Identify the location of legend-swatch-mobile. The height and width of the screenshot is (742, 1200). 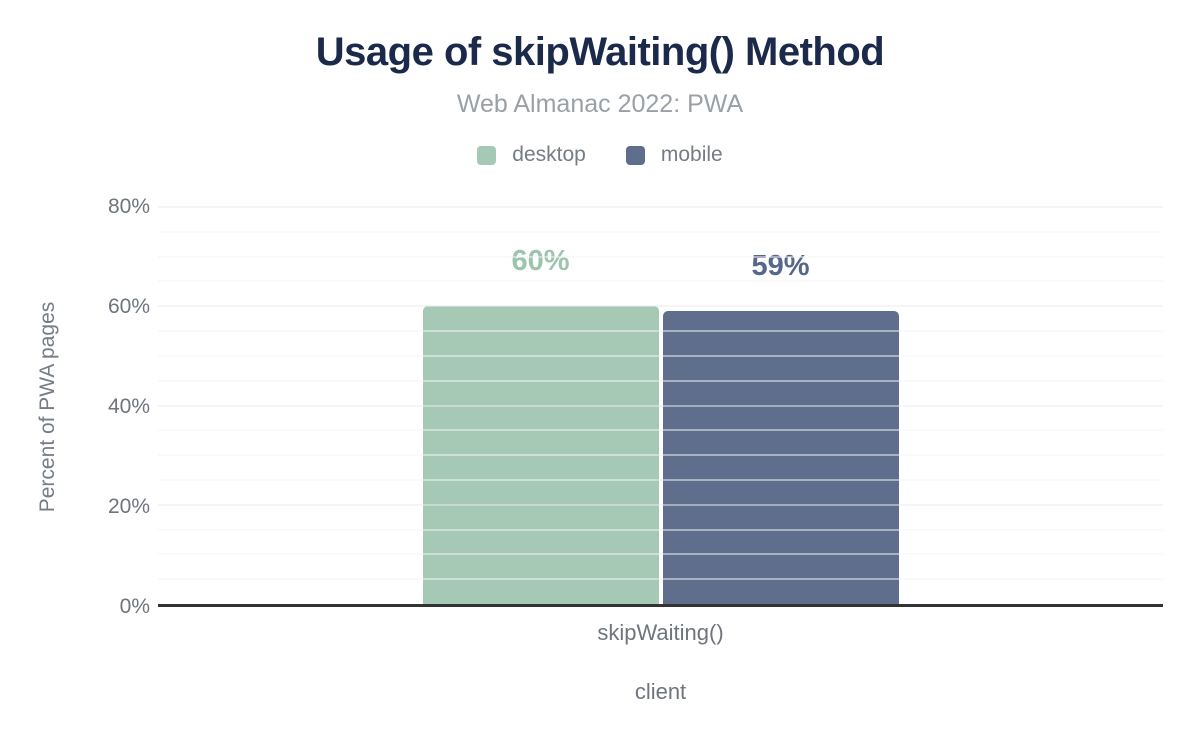
(635, 155).